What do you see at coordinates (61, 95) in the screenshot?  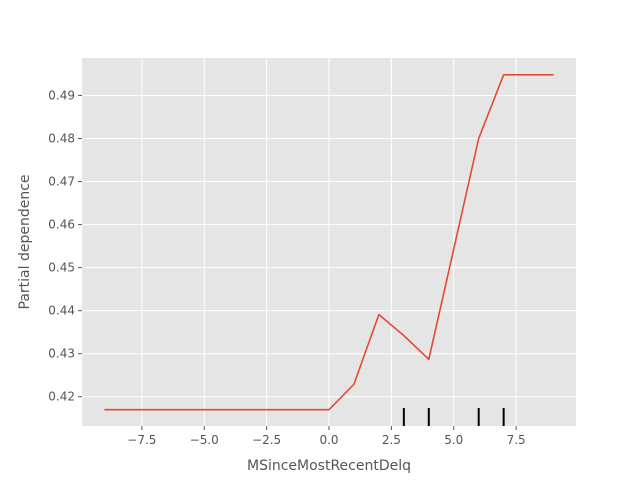 I see `y-tick-label: 0.49` at bounding box center [61, 95].